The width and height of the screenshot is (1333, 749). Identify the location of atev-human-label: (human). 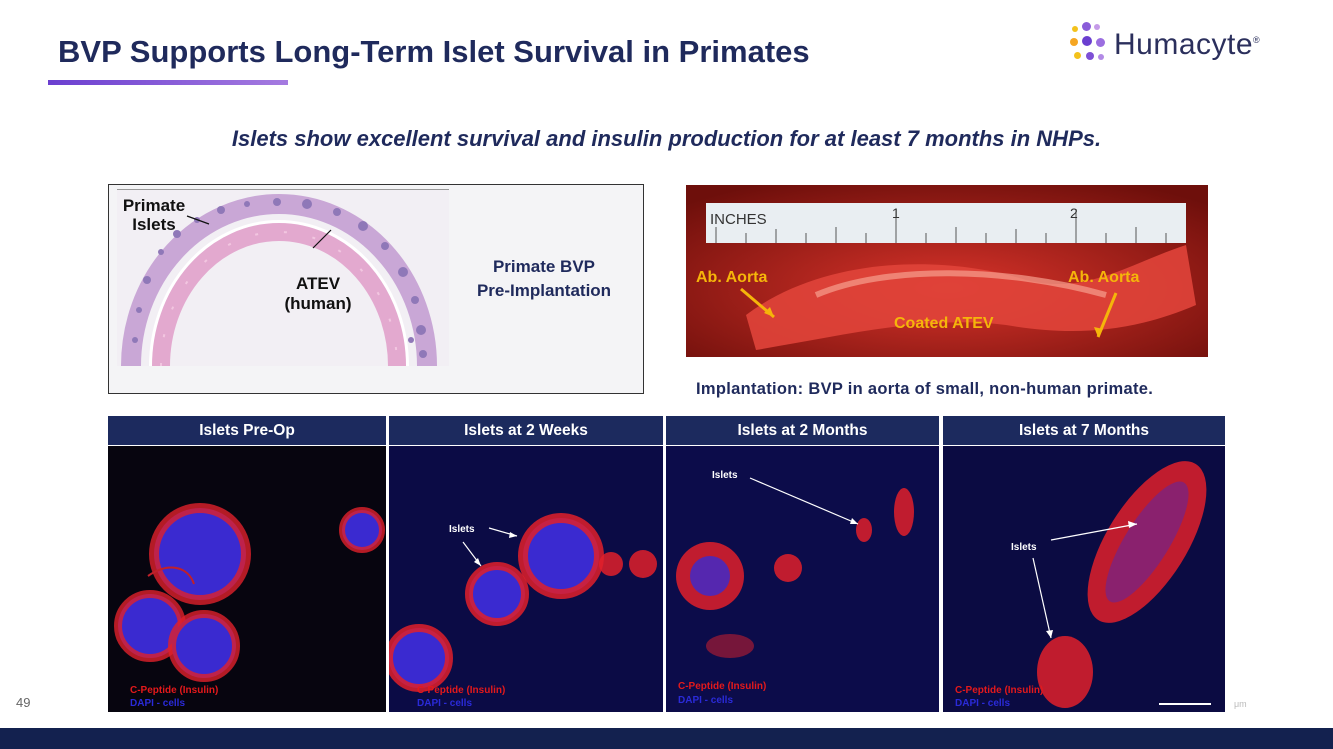
(318, 303).